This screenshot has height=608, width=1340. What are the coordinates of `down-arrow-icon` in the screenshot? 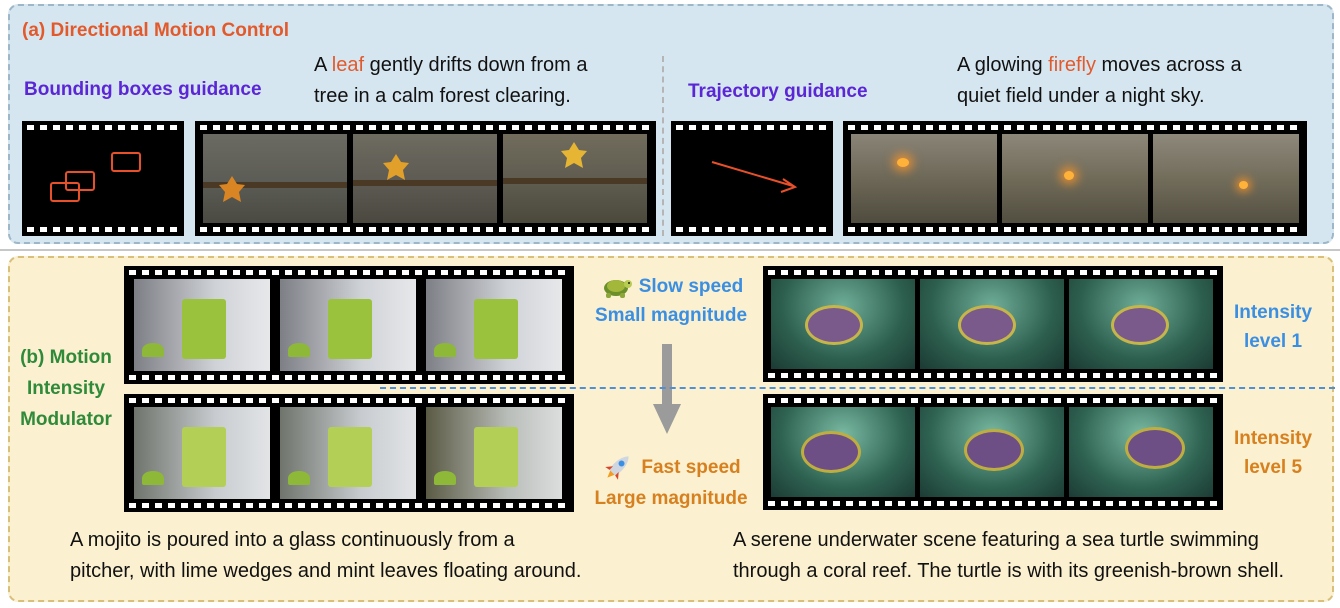 It's located at (667, 389).